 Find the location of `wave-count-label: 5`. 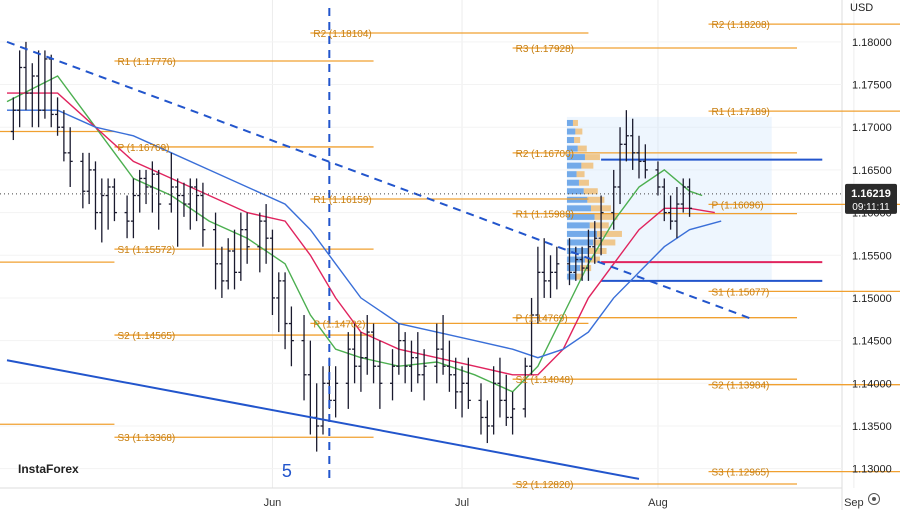

wave-count-label: 5 is located at coordinates (287, 471).